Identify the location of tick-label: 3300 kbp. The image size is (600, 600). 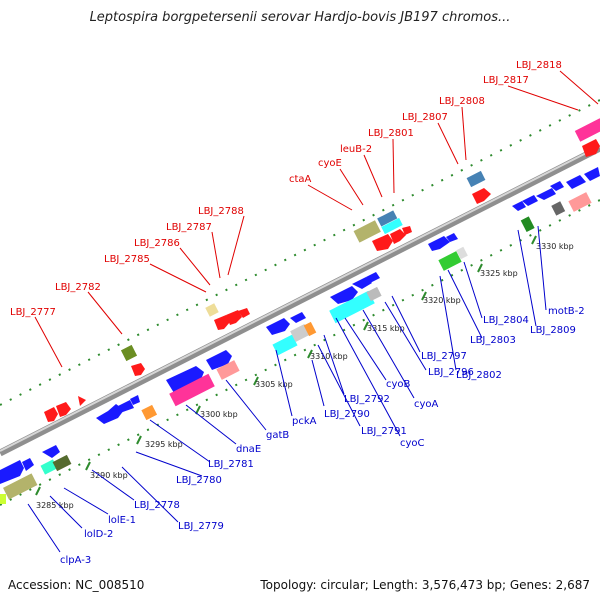
(219, 414).